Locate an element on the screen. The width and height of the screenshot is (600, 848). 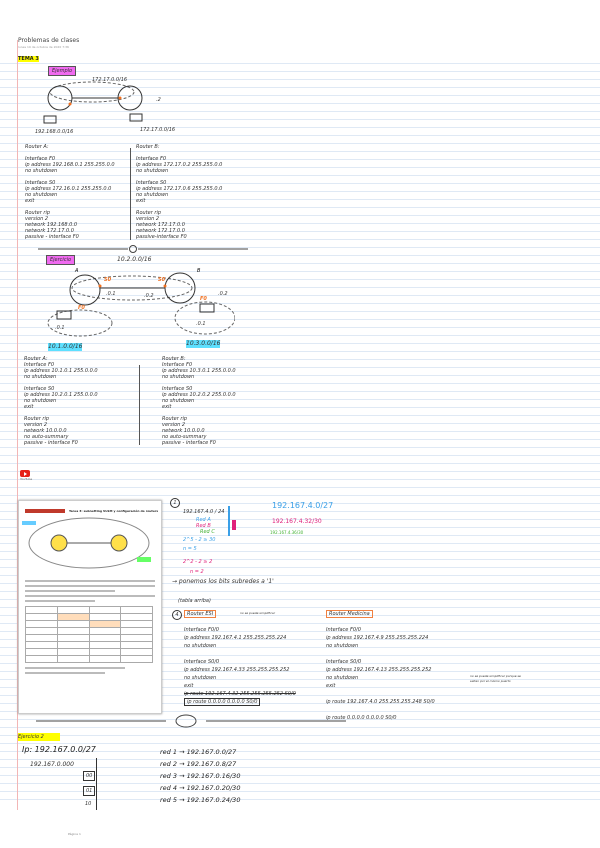
net-right-label-2: 10.3.0.0/16 is located at coordinates (203, 344).